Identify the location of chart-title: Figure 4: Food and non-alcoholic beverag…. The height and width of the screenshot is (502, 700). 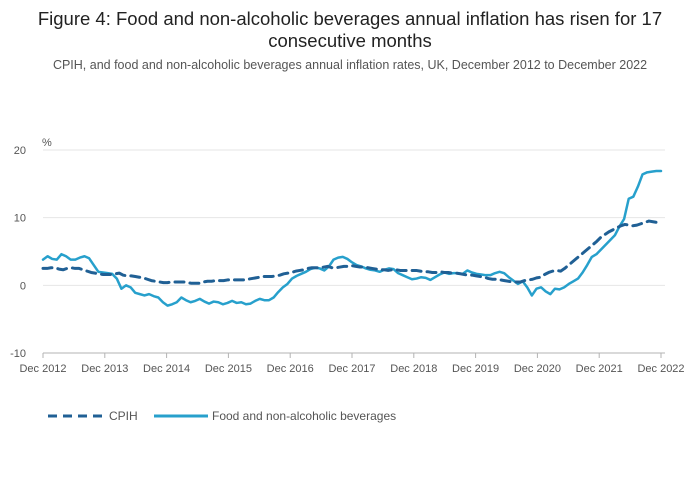
(350, 29).